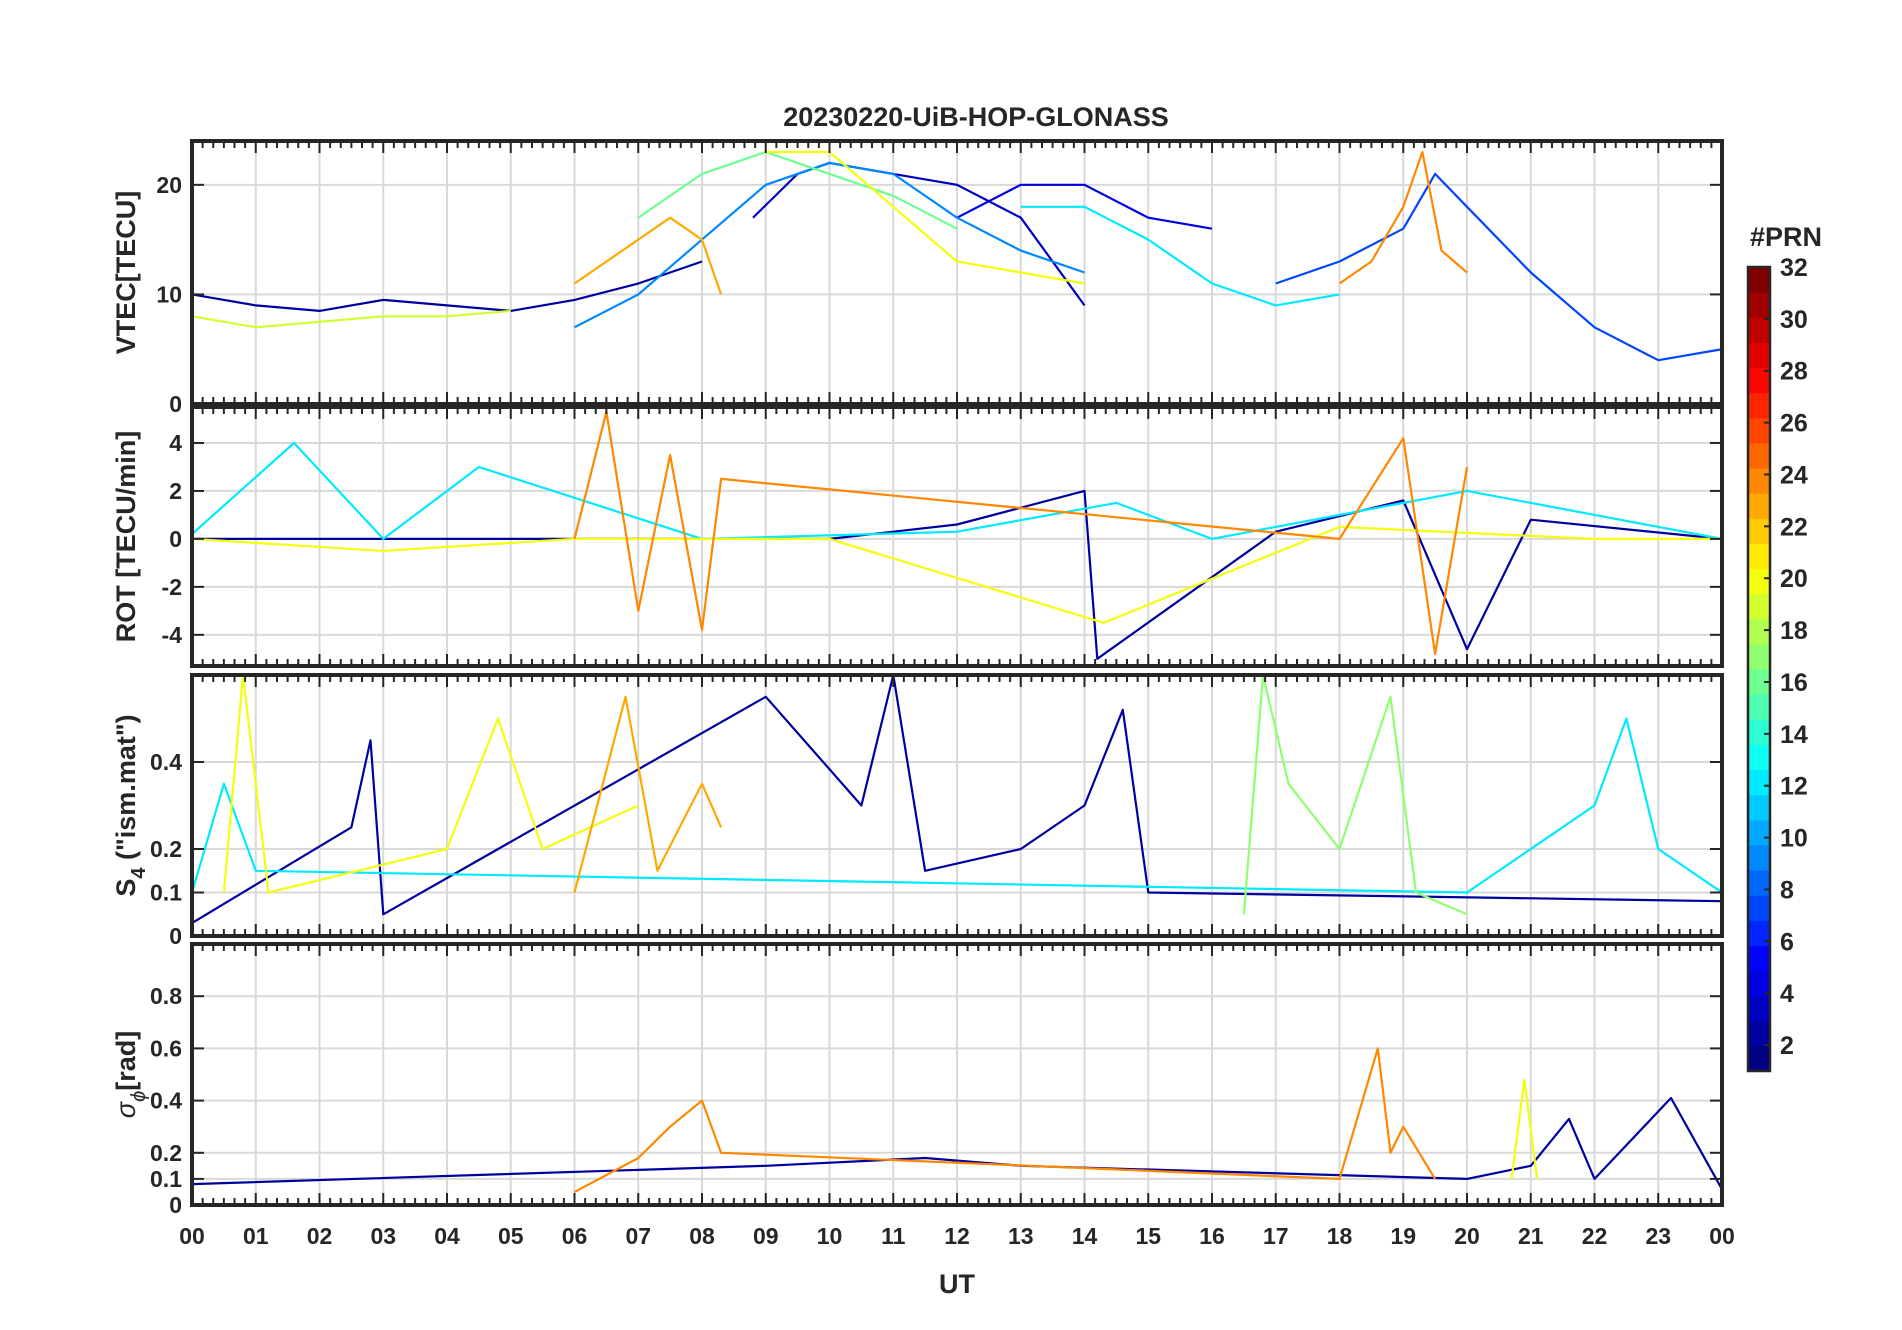 The image size is (1902, 1330). Describe the element at coordinates (166, 996) in the screenshot. I see `y-tick-label: 0.8` at that location.